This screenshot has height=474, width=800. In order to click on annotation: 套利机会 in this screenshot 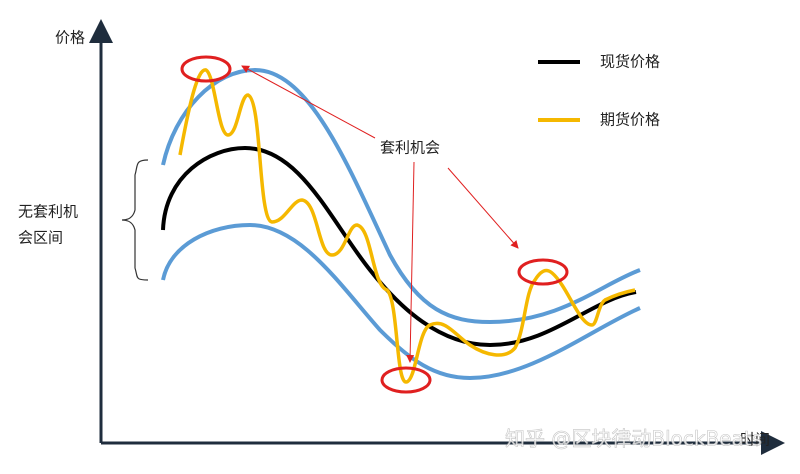, I will do `click(410, 148)`.